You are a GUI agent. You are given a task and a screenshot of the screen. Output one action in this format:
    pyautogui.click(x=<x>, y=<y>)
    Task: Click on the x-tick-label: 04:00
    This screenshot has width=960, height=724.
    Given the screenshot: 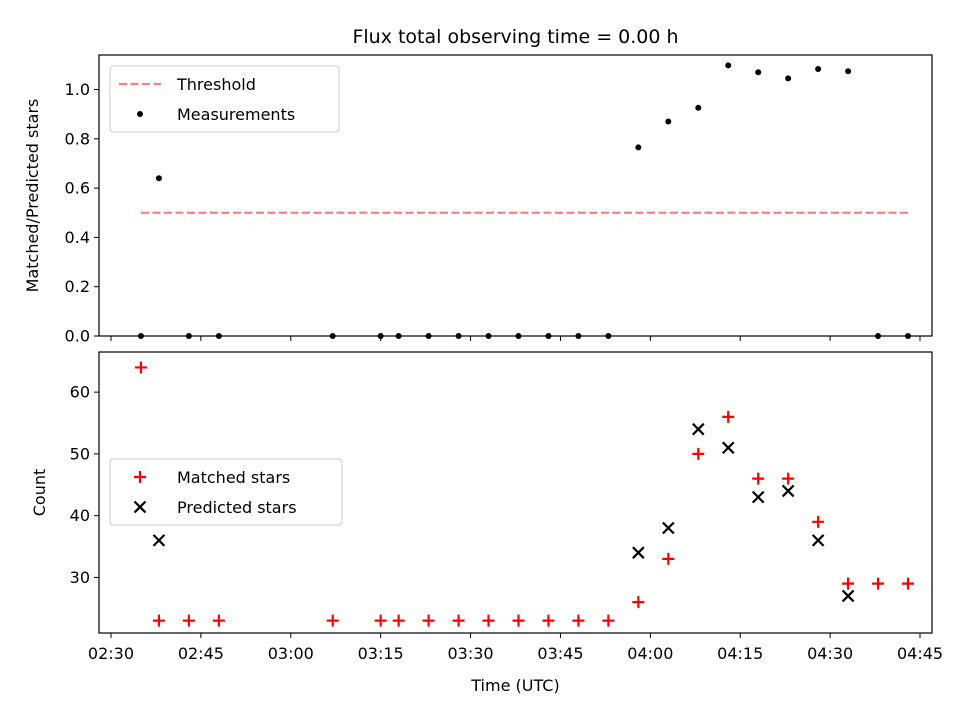 What is the action you would take?
    pyautogui.click(x=650, y=653)
    